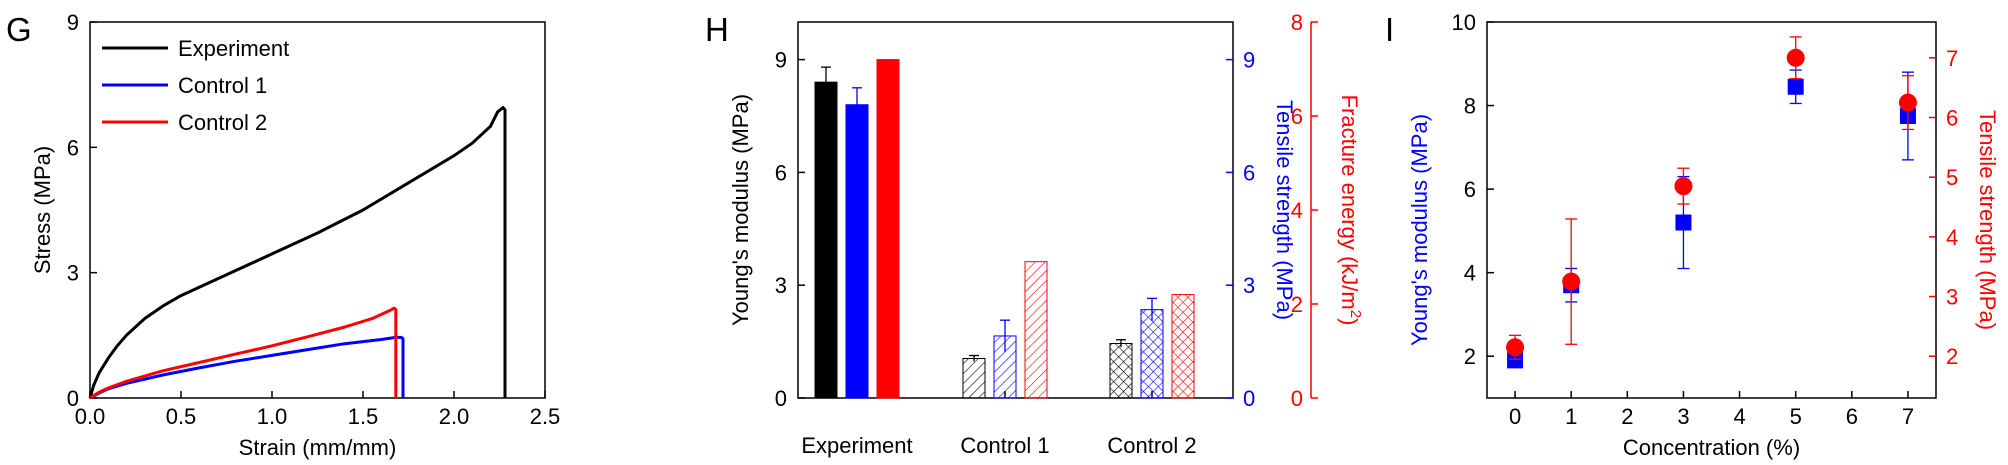 The width and height of the screenshot is (2008, 465). Describe the element at coordinates (454, 416) in the screenshot. I see `x-tick-label: 2.0` at that location.